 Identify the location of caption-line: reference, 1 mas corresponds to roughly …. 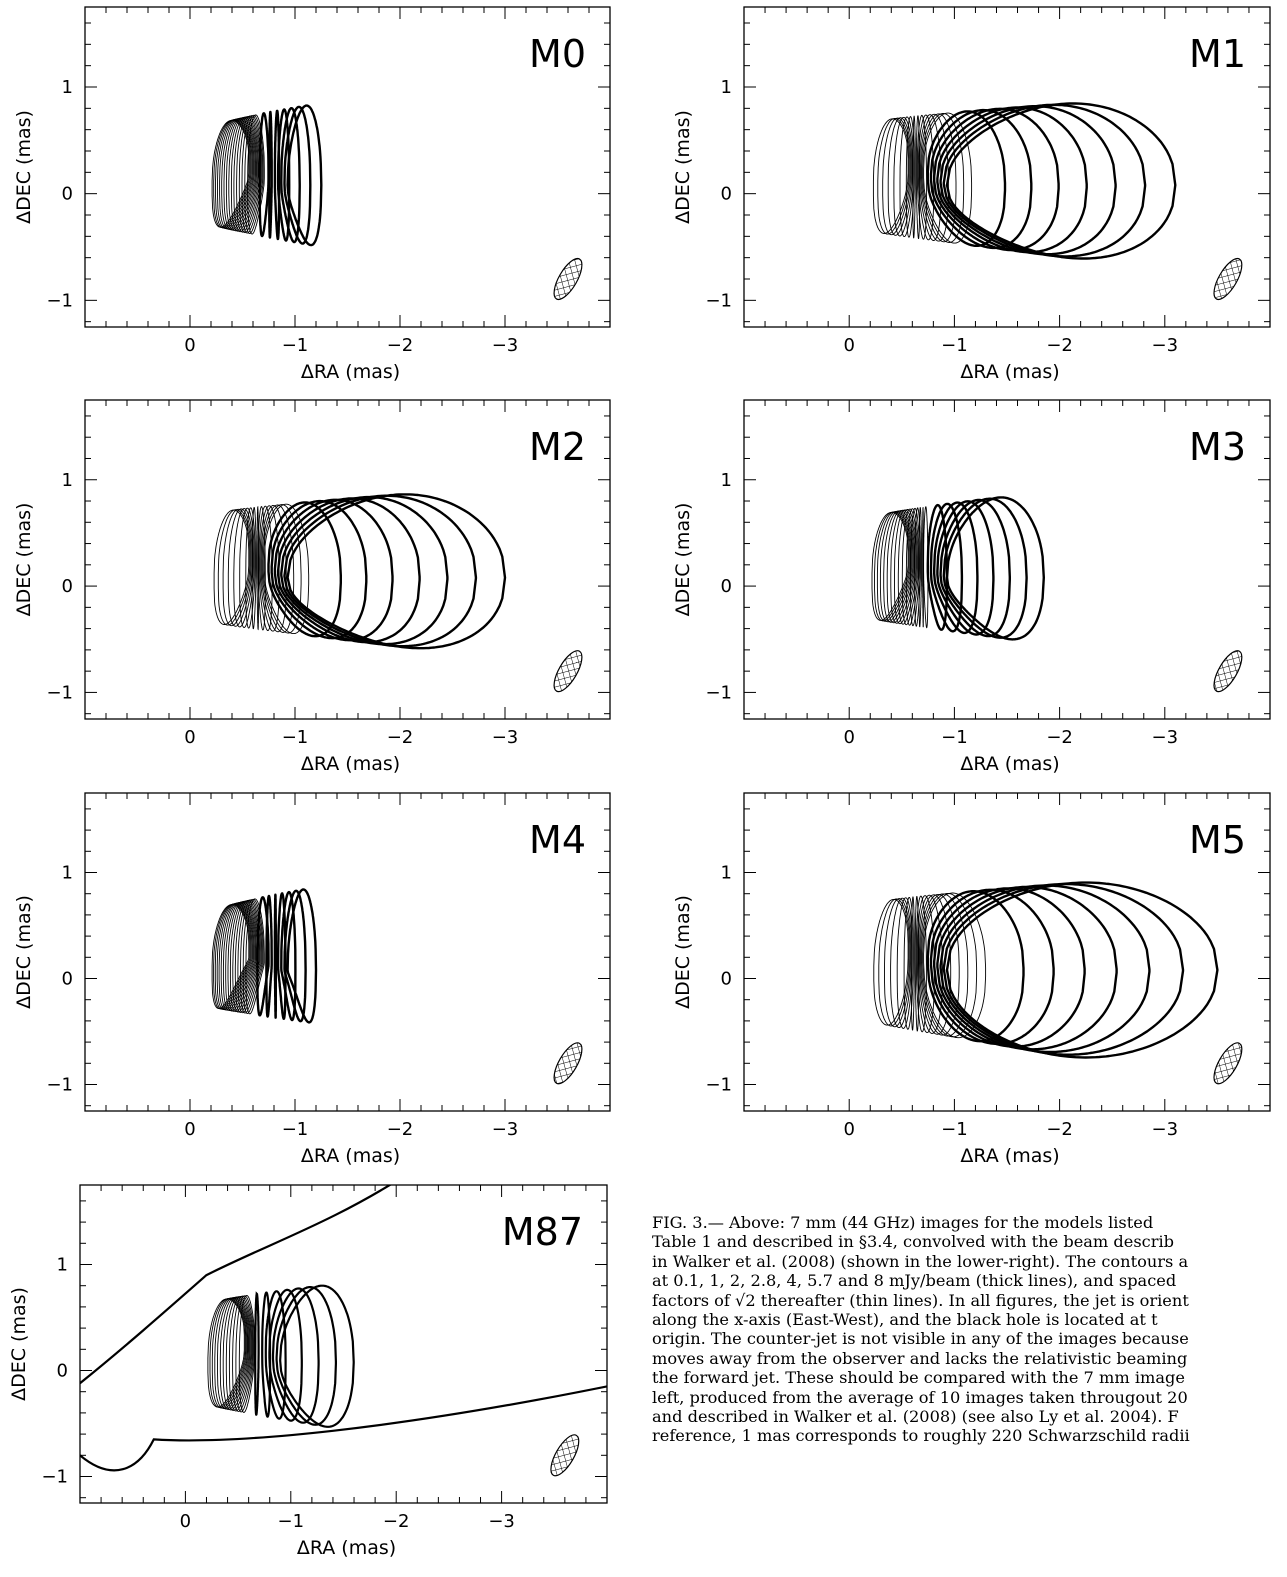
(921, 1436).